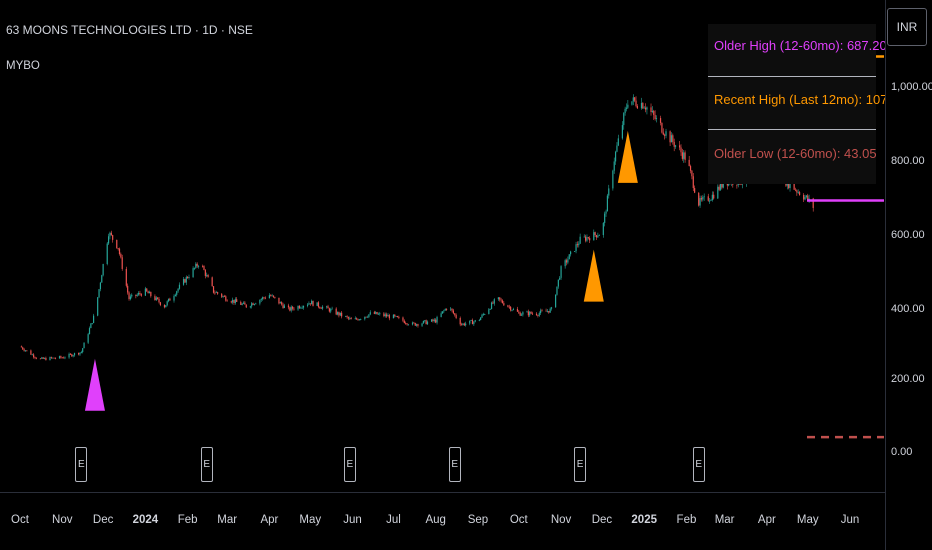  What do you see at coordinates (269, 520) in the screenshot?
I see `time-tick: Apr` at bounding box center [269, 520].